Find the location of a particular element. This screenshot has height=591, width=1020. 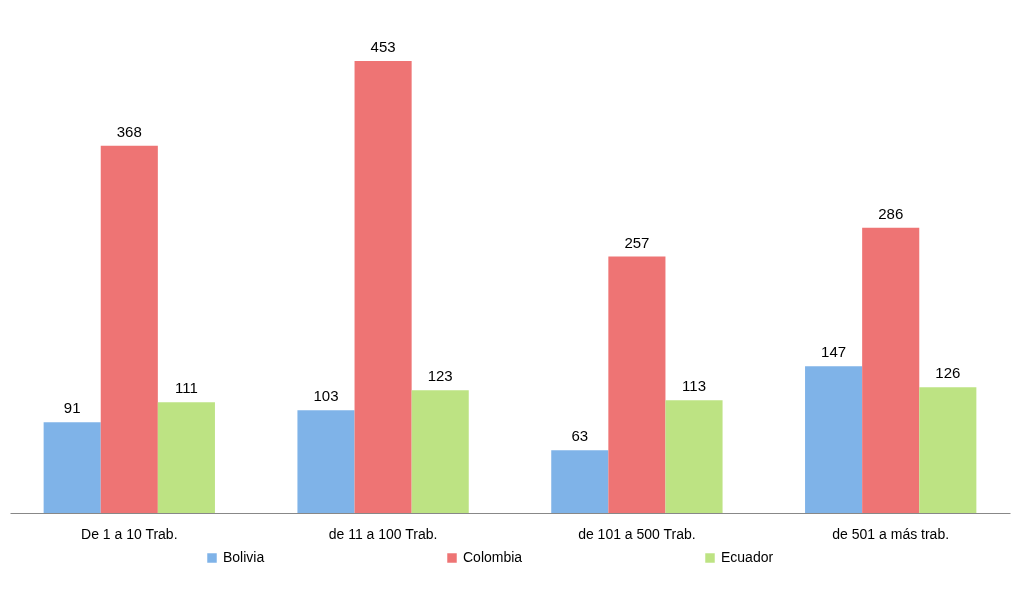

data-label: 126 is located at coordinates (948, 373).